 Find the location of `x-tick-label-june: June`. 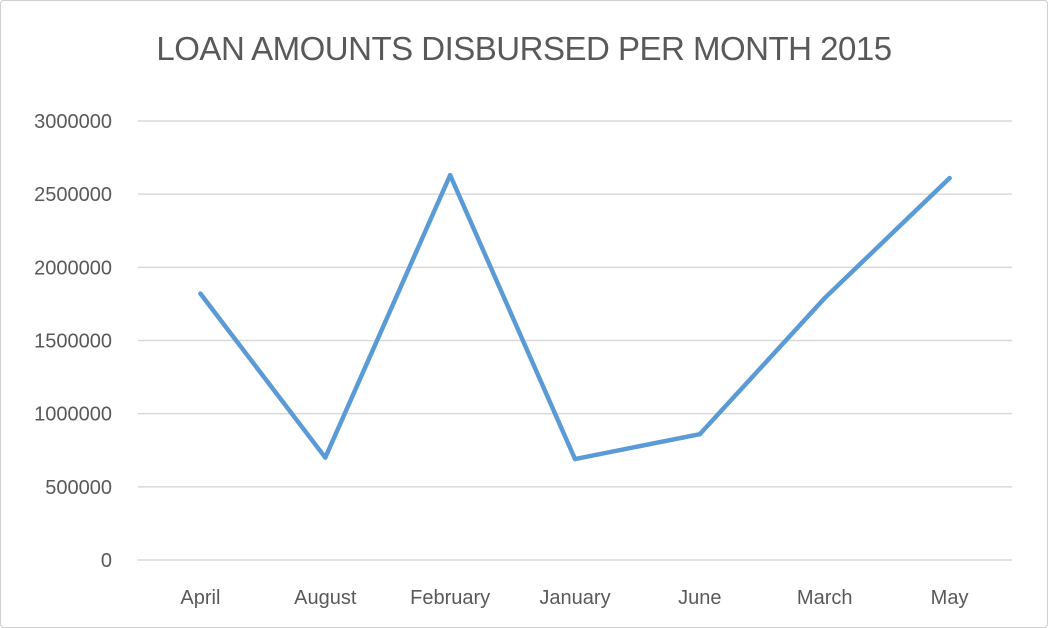

x-tick-label-june: June is located at coordinates (699, 598).